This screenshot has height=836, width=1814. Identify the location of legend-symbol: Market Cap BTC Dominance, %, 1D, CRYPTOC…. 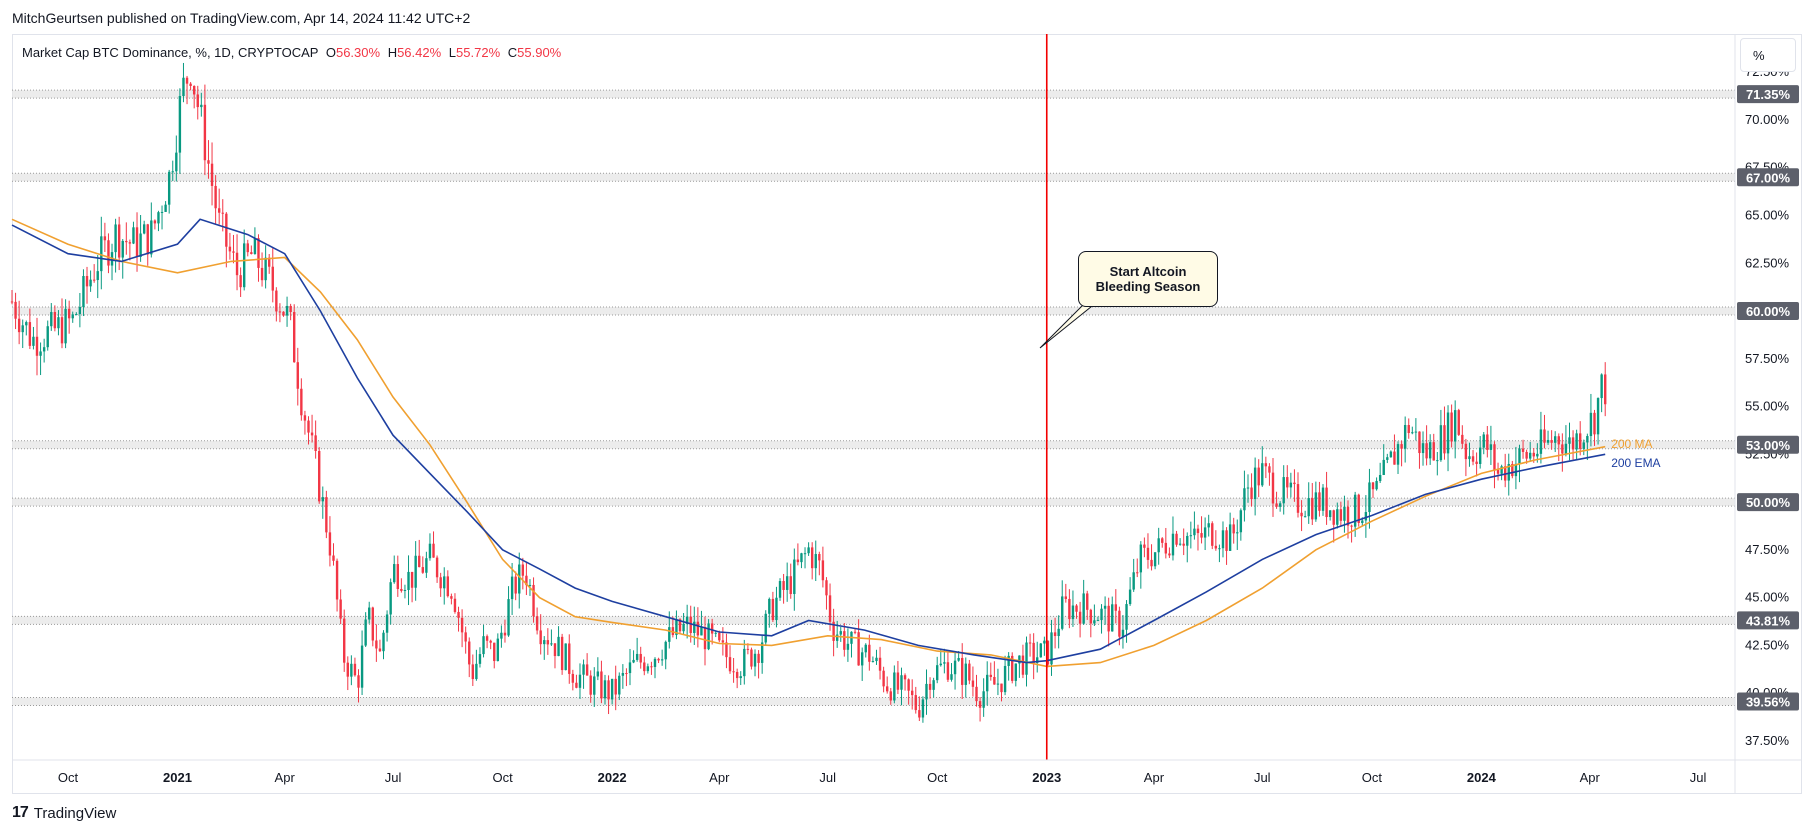
(170, 52).